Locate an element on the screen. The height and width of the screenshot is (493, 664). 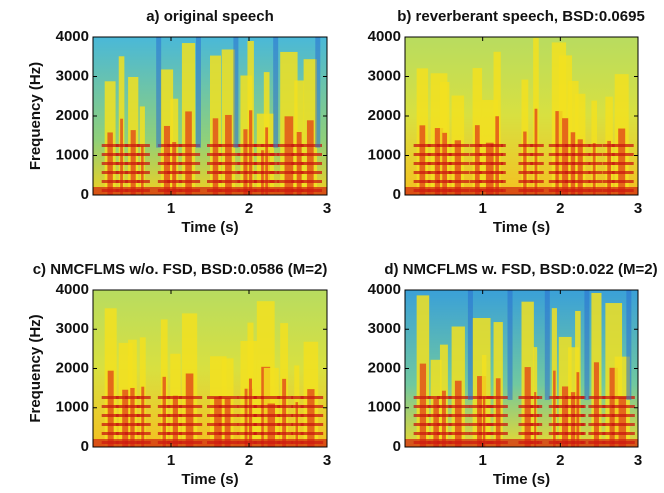
plot-title: a) original speech is located at coordinates (210, 16).